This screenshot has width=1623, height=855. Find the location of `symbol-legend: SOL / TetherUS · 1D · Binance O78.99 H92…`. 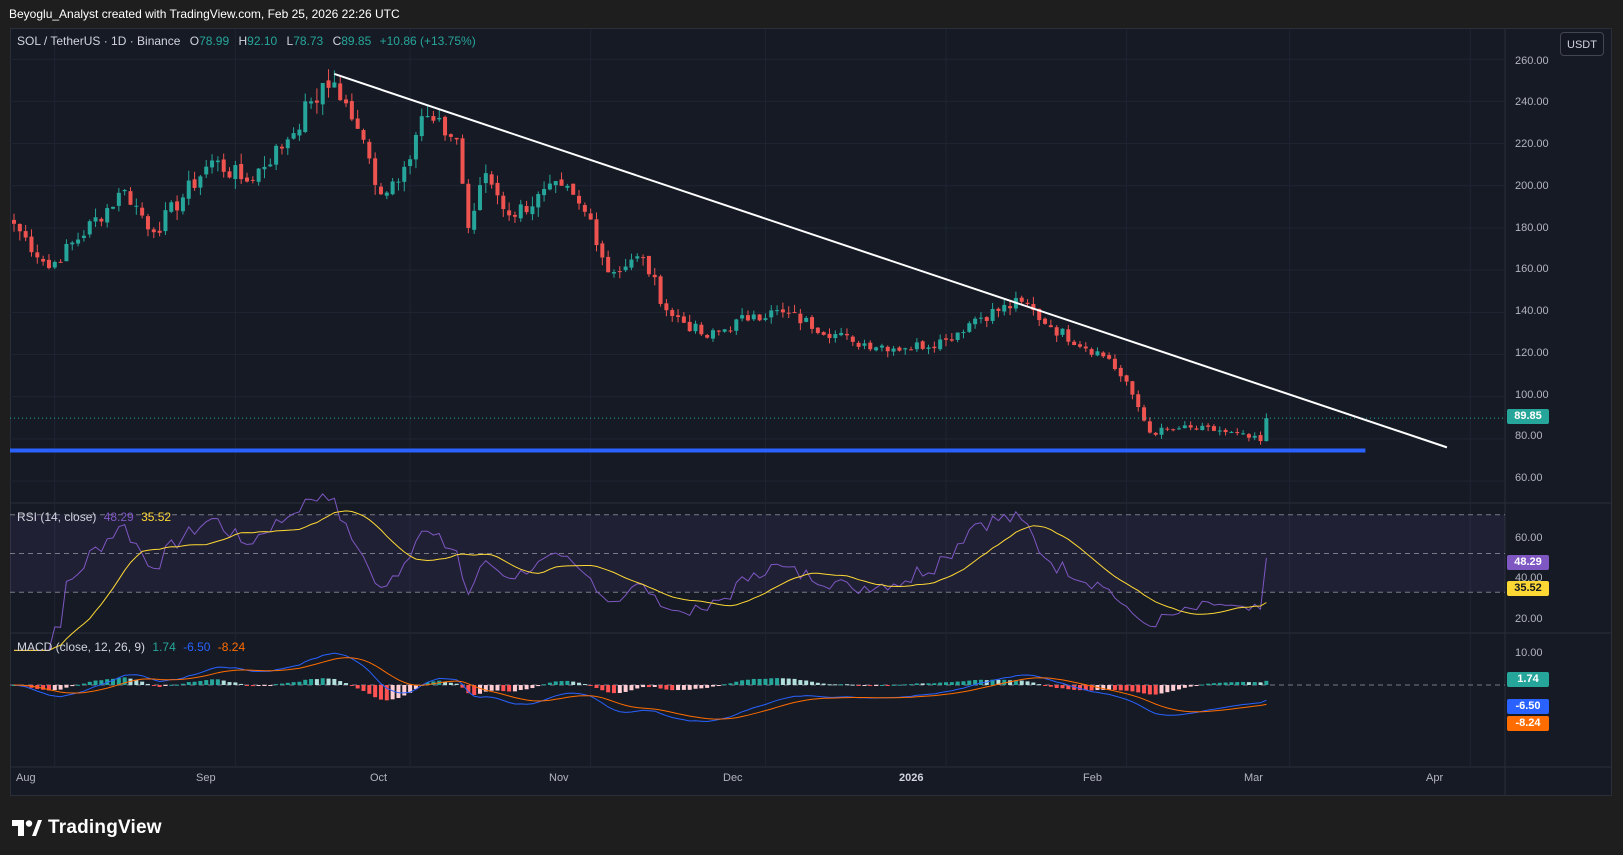

symbol-legend: SOL / TetherUS · 1D · Binance O78.99 H92… is located at coordinates (246, 41).